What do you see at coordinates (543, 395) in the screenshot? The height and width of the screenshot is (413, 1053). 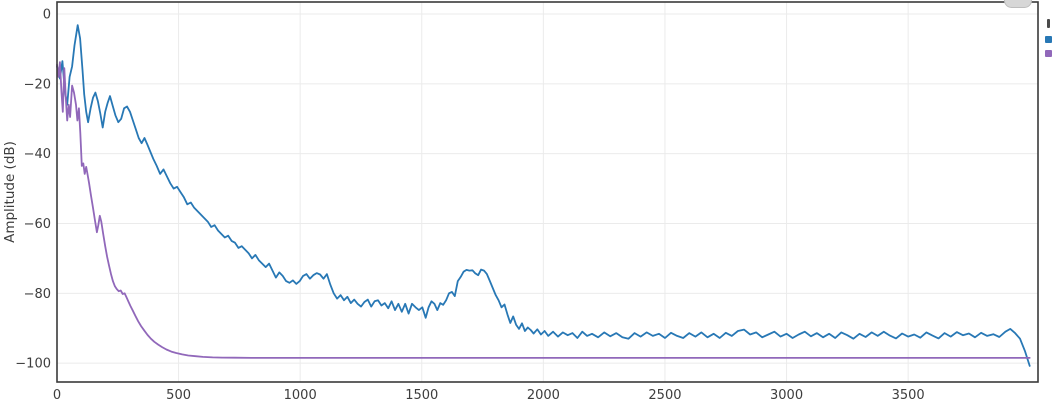 I see `x-tick-label: 2000` at bounding box center [543, 395].